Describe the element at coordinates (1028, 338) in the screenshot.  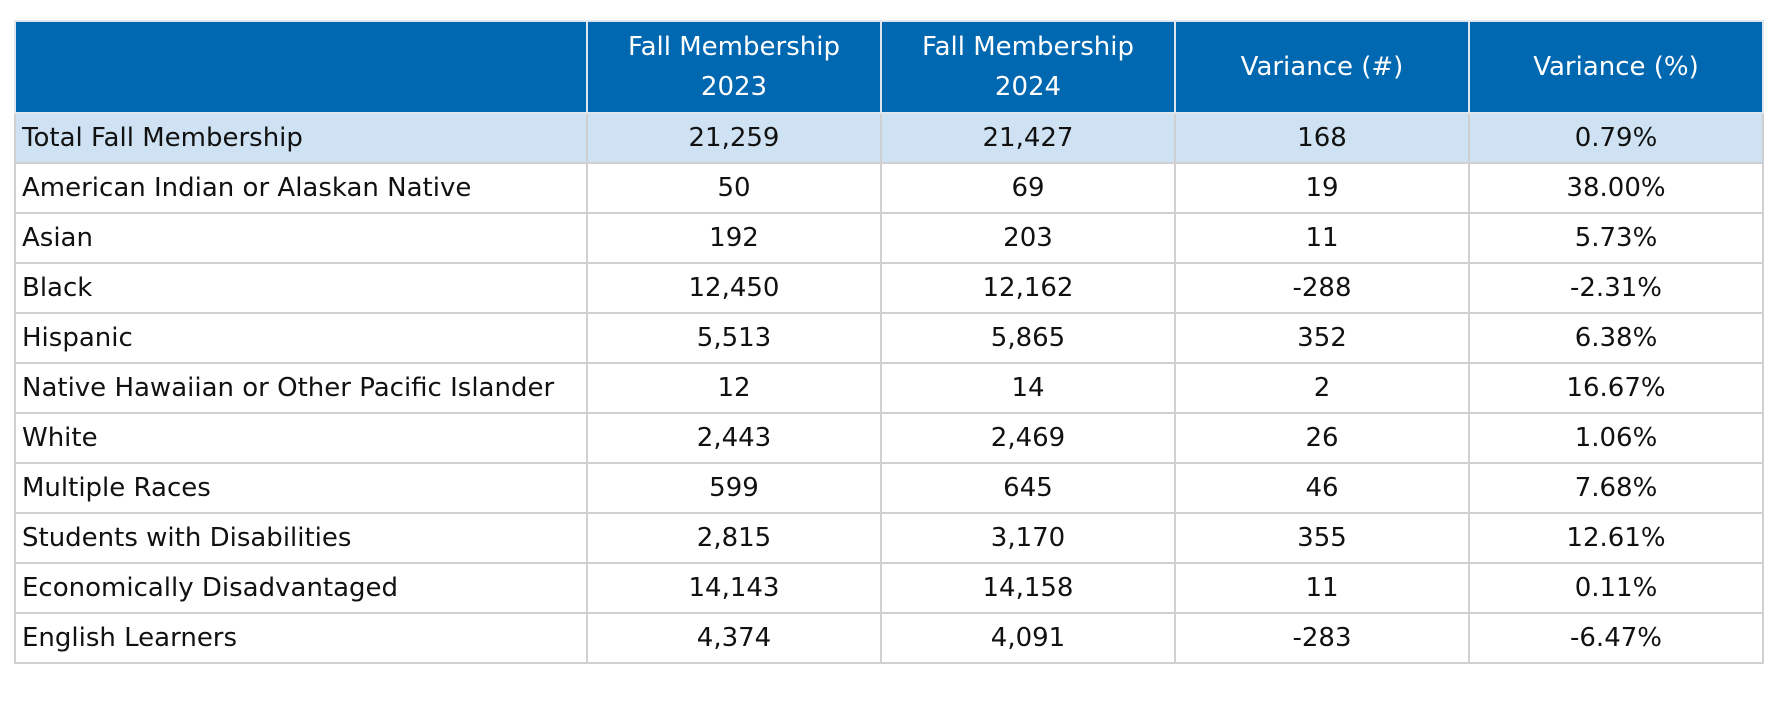
I see `cell: 5,865` at that location.